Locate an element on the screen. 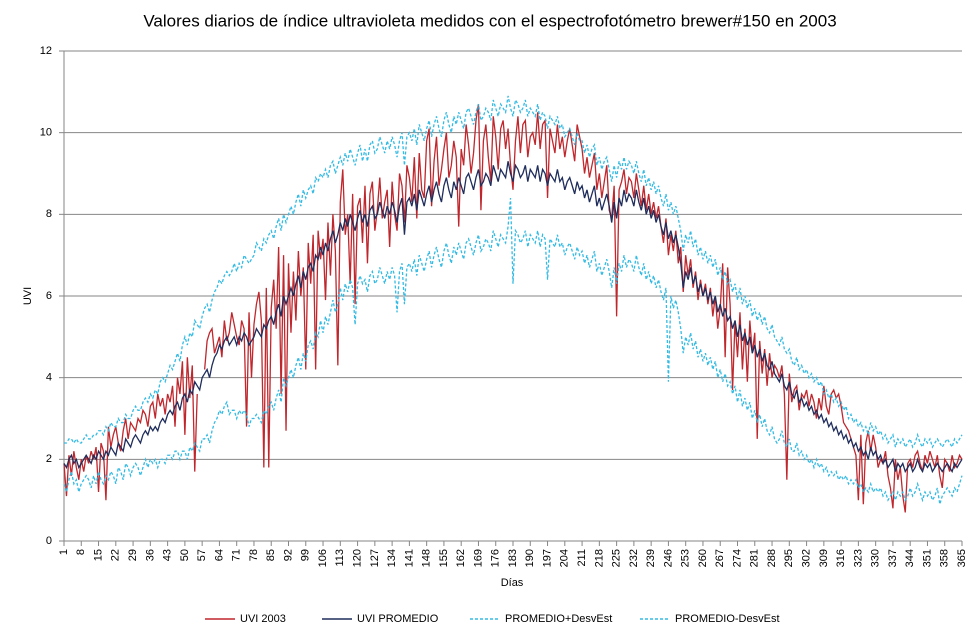 This screenshot has height=641, width=980. x-tick-label: 323 is located at coordinates (858, 558).